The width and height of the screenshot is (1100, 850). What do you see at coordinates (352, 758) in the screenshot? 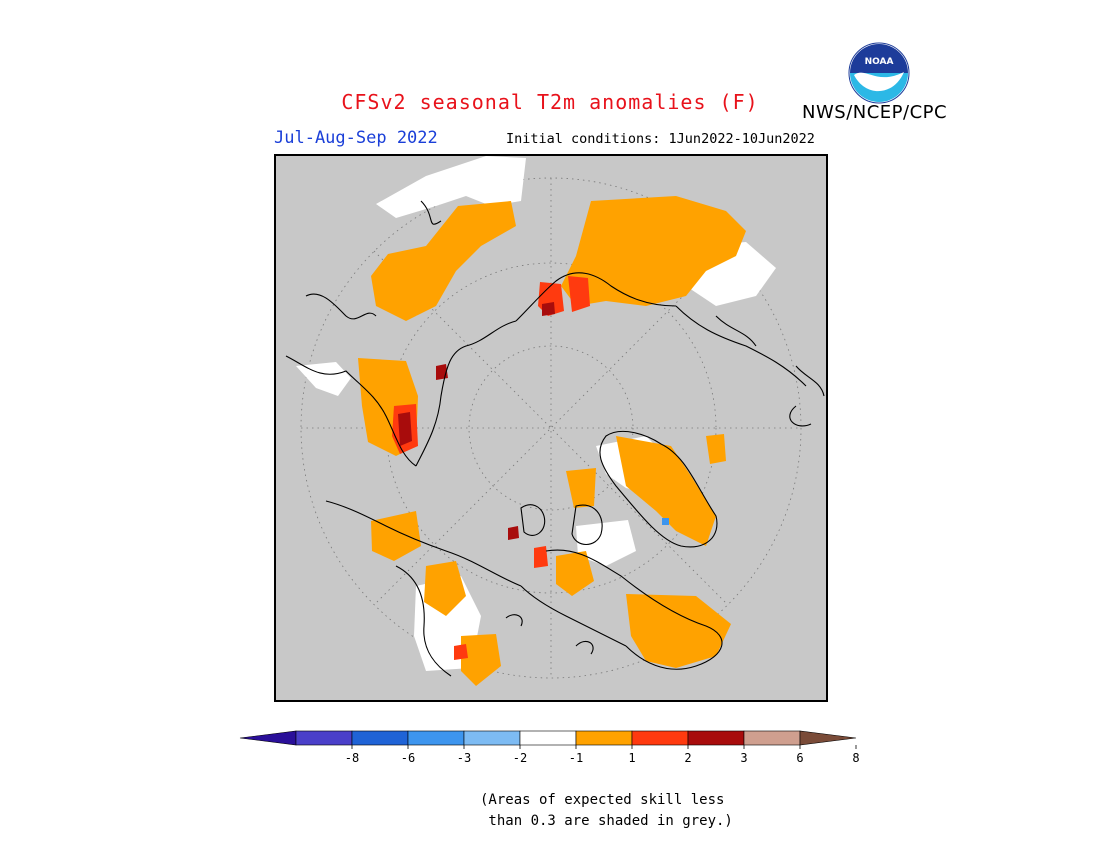
I see `colorbar-tick-label: -8` at bounding box center [352, 758].